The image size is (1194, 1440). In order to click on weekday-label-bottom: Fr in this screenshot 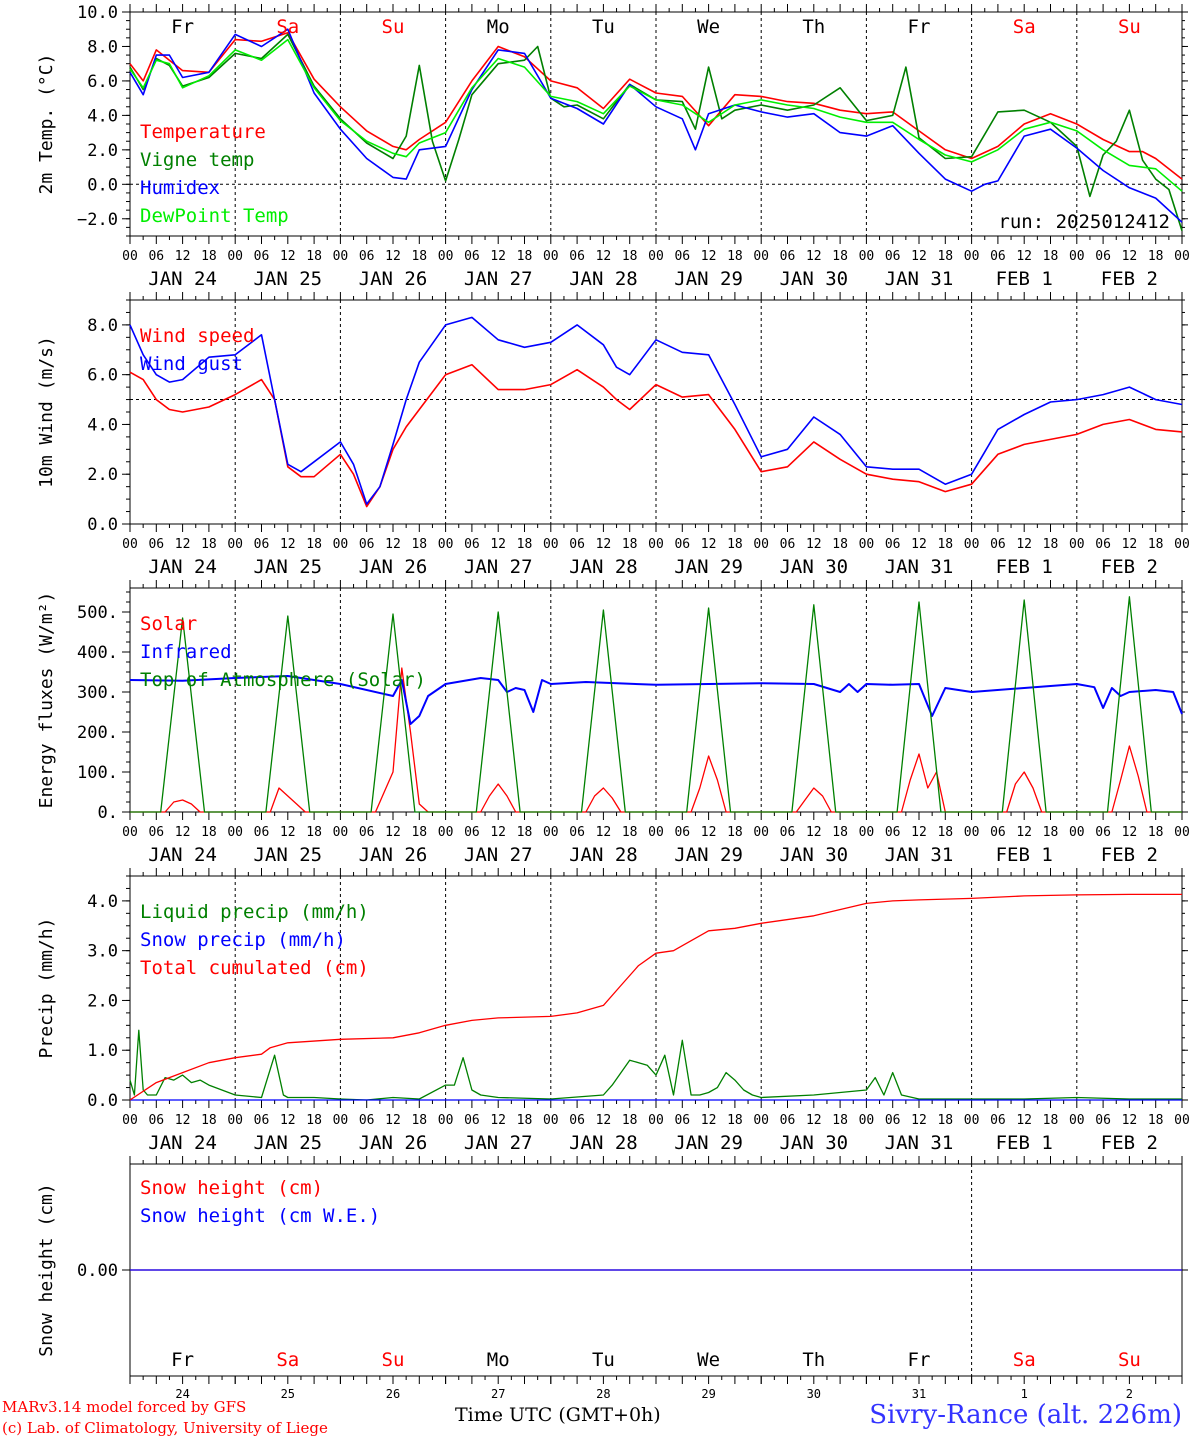, I will do `click(919, 1360)`.